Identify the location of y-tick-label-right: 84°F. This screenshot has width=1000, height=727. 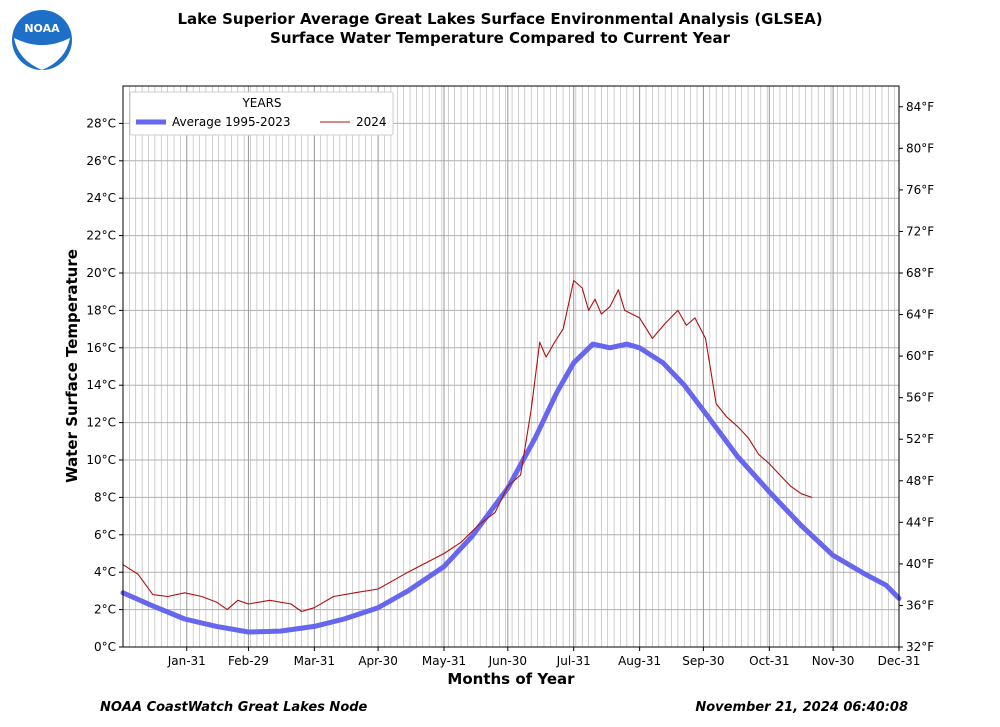
(920, 107).